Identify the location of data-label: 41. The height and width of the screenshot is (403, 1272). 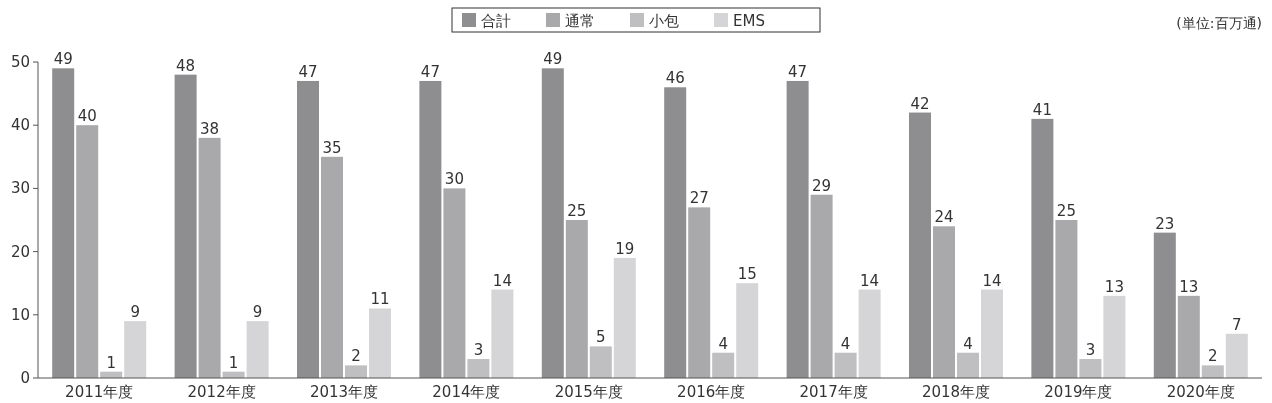
(1042, 109).